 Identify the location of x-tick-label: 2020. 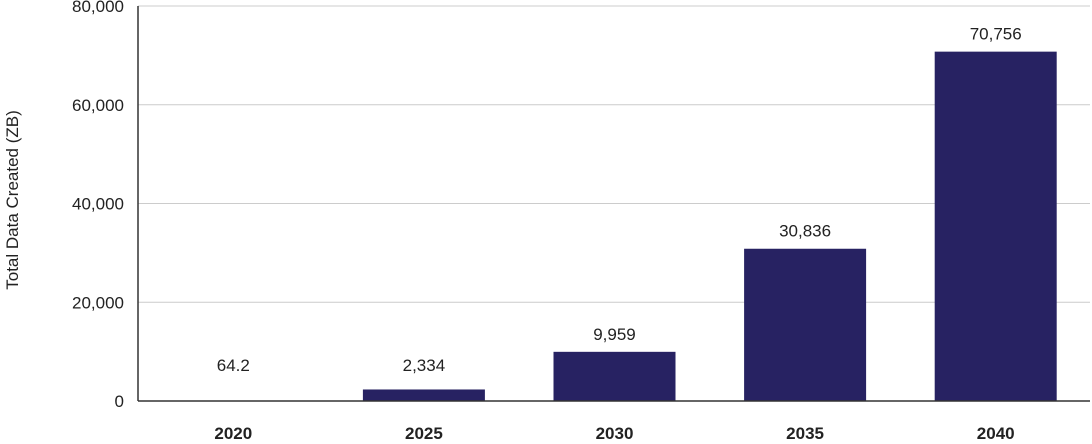
(233, 433).